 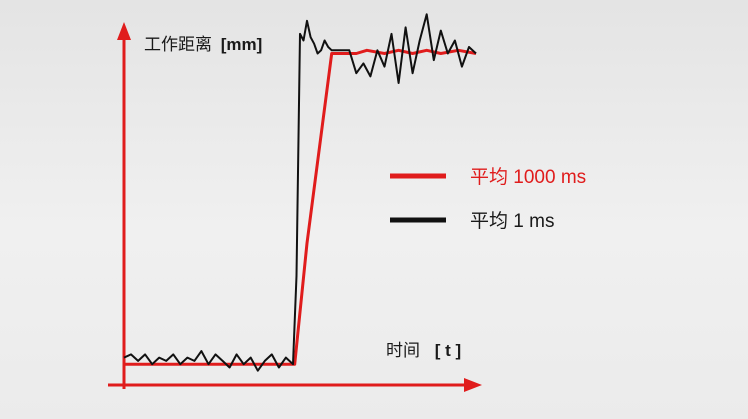 What do you see at coordinates (488, 199) in the screenshot?
I see `legend: 平均 1000 ms 平均 1 ms` at bounding box center [488, 199].